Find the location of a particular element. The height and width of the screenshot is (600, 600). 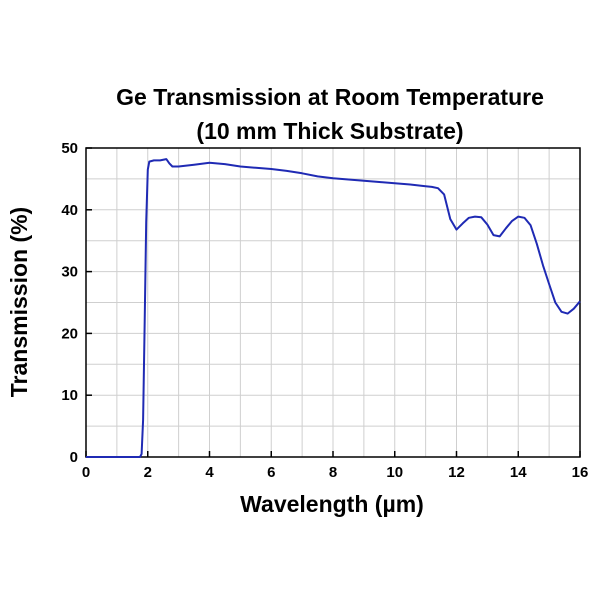

x-tick-label: 10 is located at coordinates (394, 472).